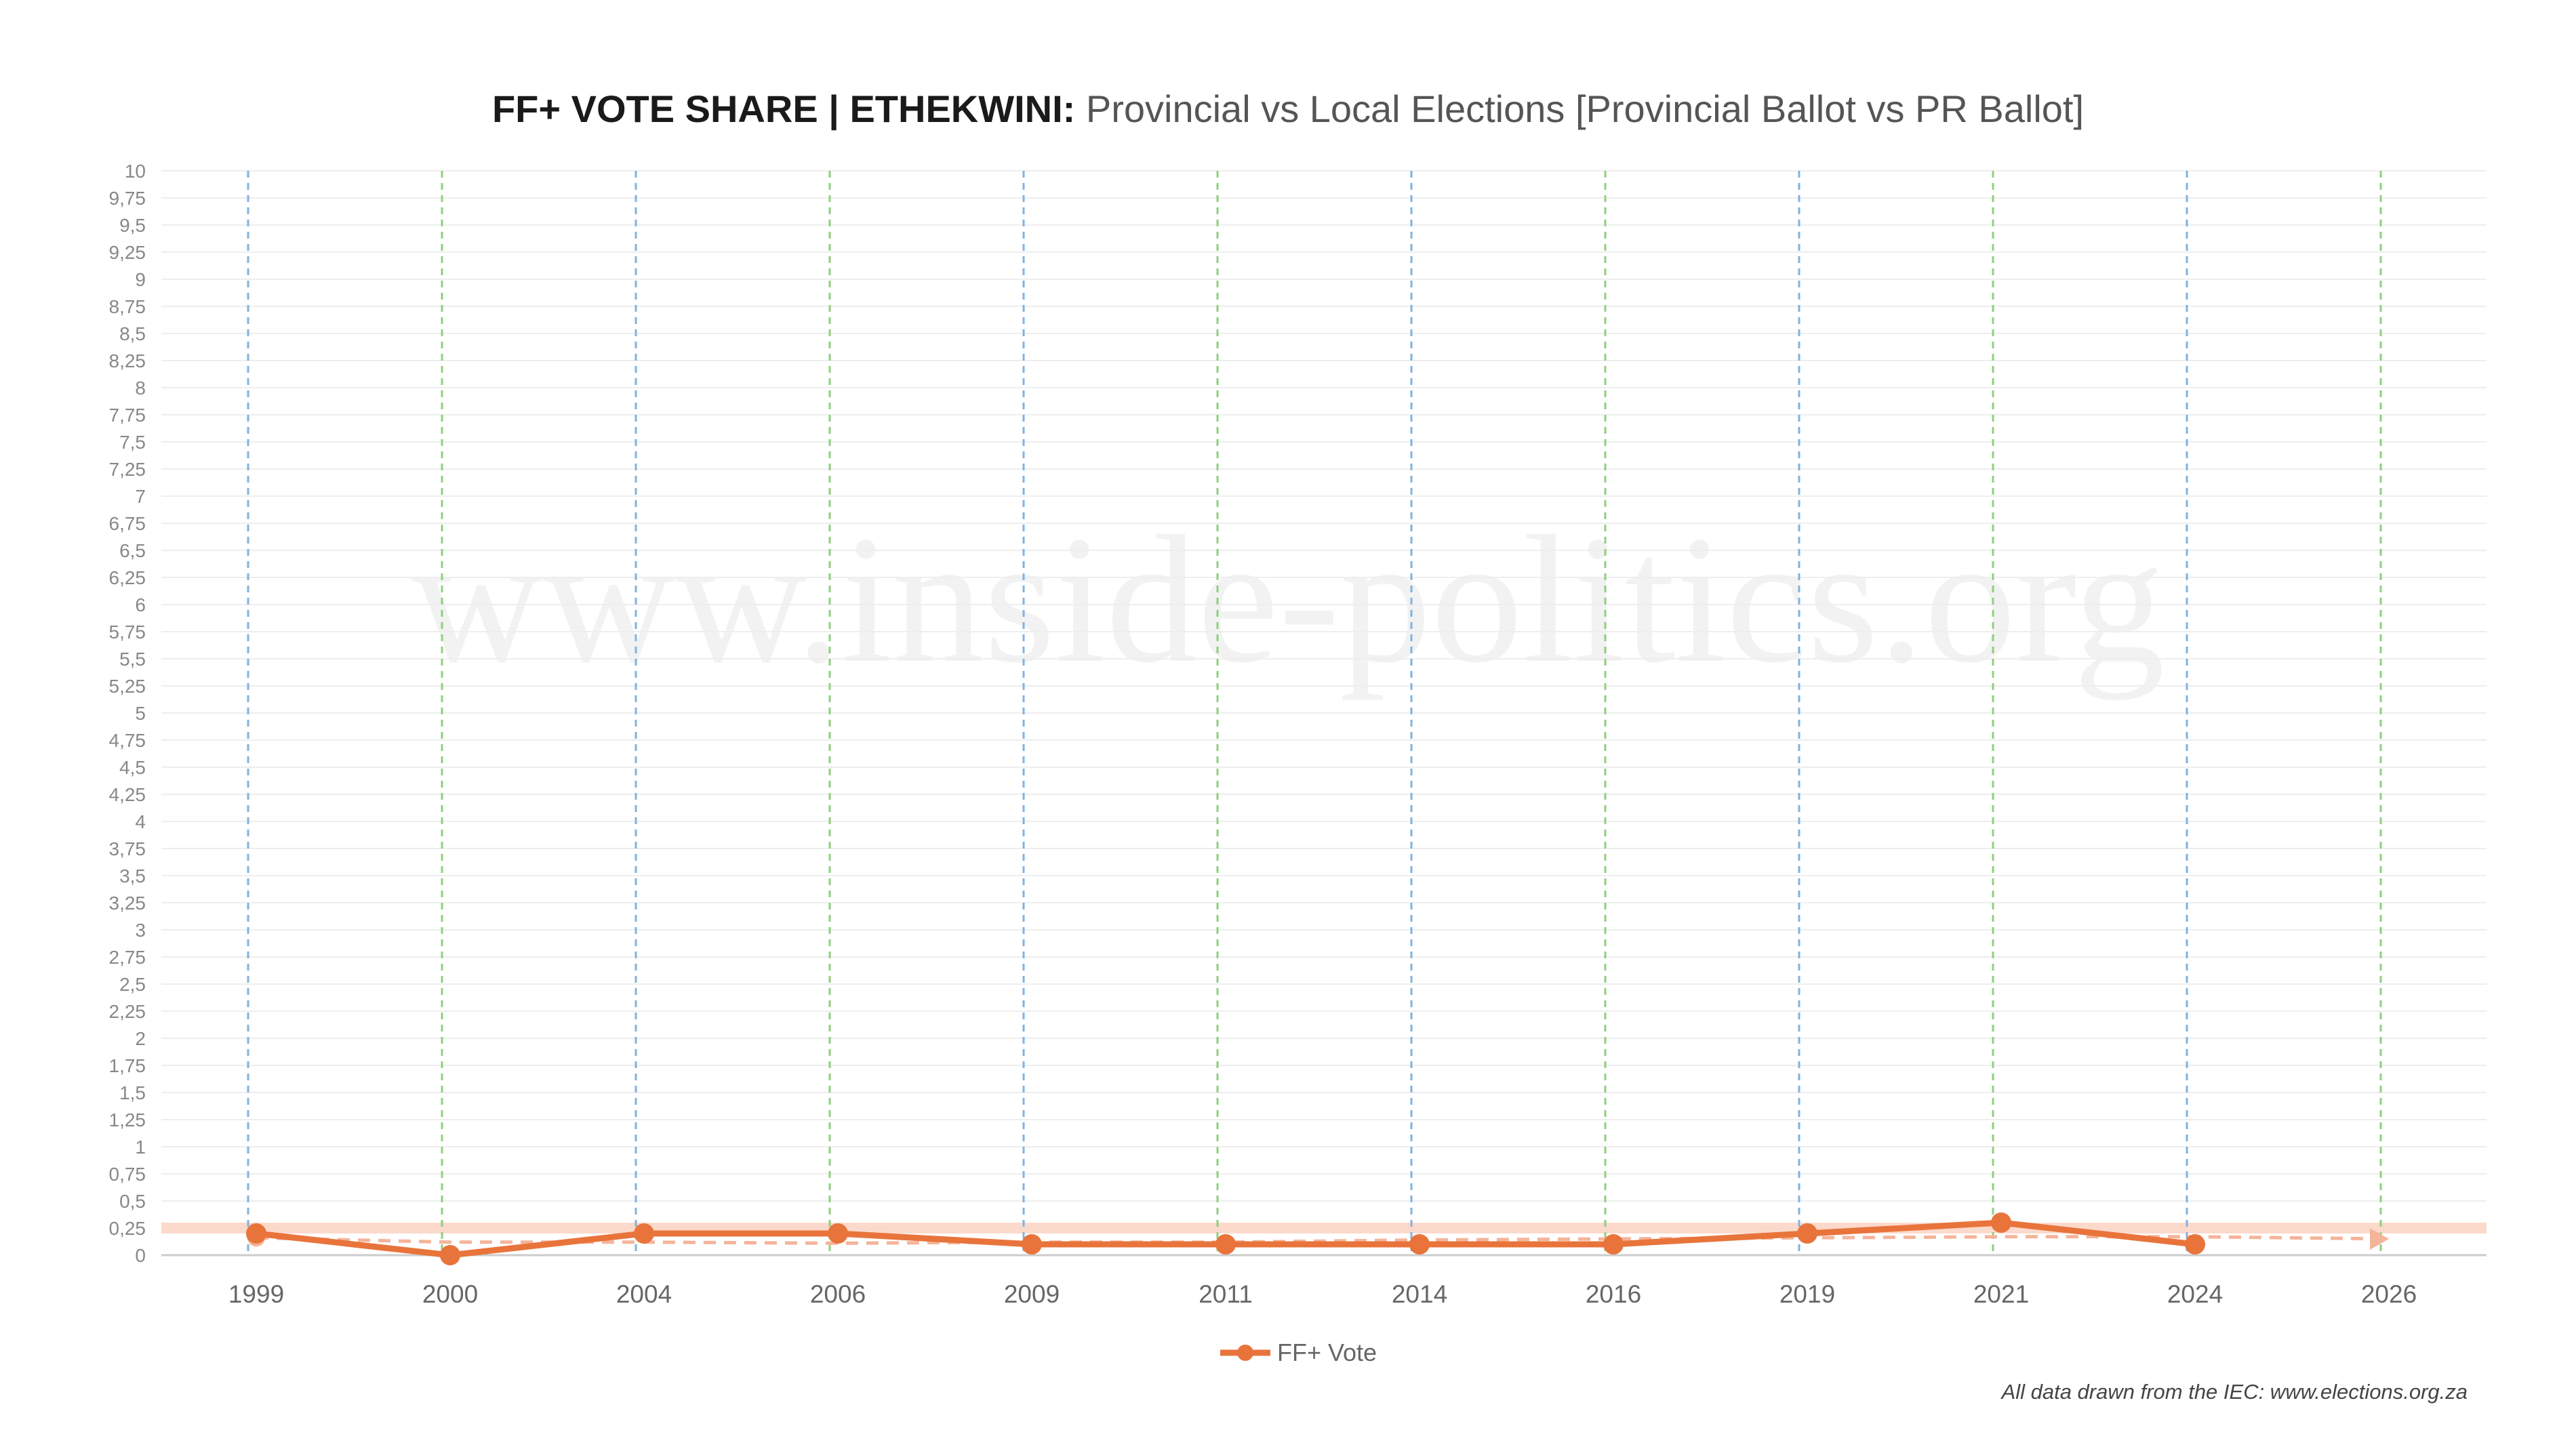 This screenshot has width=2576, height=1449. Describe the element at coordinates (127, 469) in the screenshot. I see `y-tick-label: 7,25` at that location.